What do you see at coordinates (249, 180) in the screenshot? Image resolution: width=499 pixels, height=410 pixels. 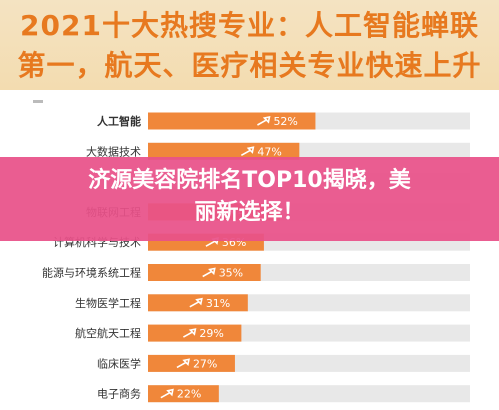 I see `overlay-headline-line-1: 济源美容院排名TOP10揭晓，美` at bounding box center [249, 180].